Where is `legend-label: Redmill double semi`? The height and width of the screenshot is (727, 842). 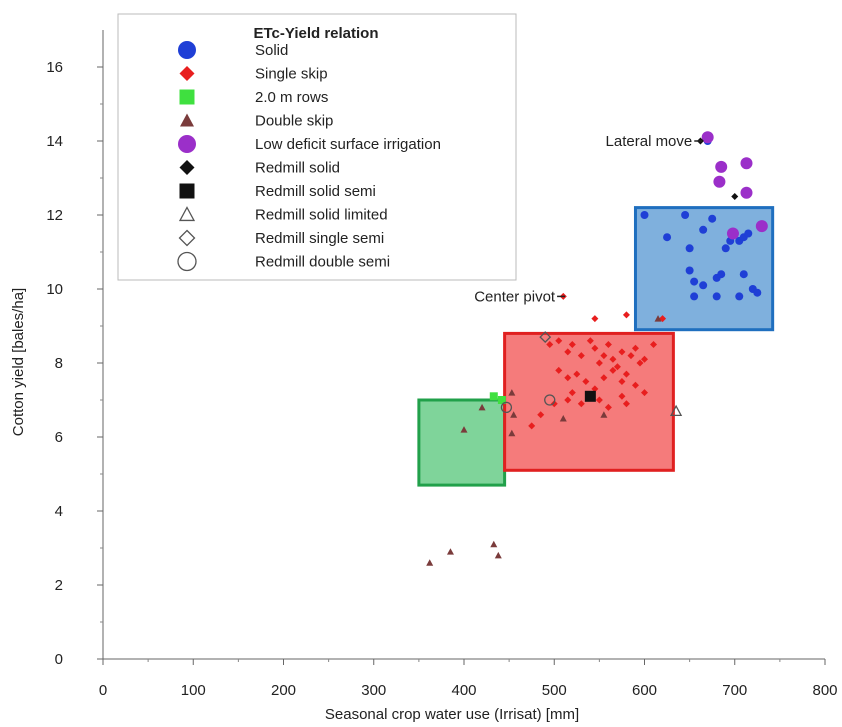
legend-label: Redmill double semi is located at coordinates (322, 262).